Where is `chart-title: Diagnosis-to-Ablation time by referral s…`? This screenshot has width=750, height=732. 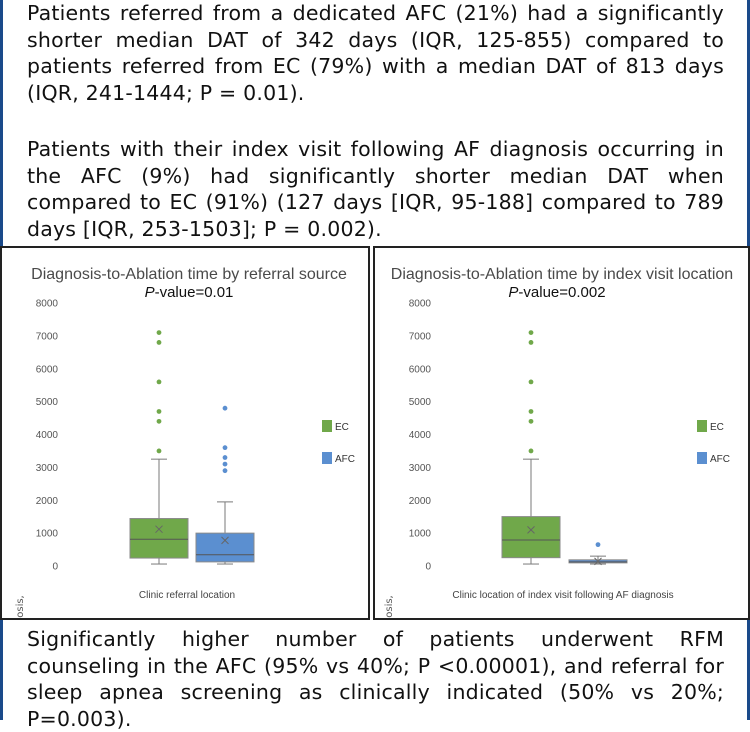
chart-title: Diagnosis-to-Ablation time by referral s… is located at coordinates (189, 274).